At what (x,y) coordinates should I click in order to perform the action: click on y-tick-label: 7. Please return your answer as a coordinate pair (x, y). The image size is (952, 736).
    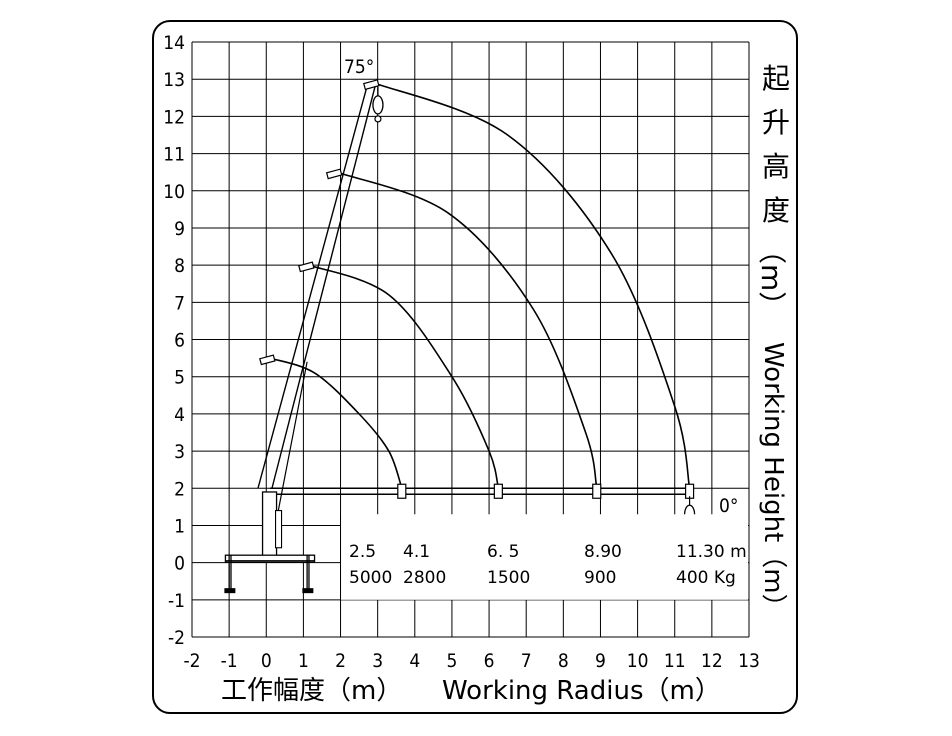
    Looking at the image, I should click on (179, 303).